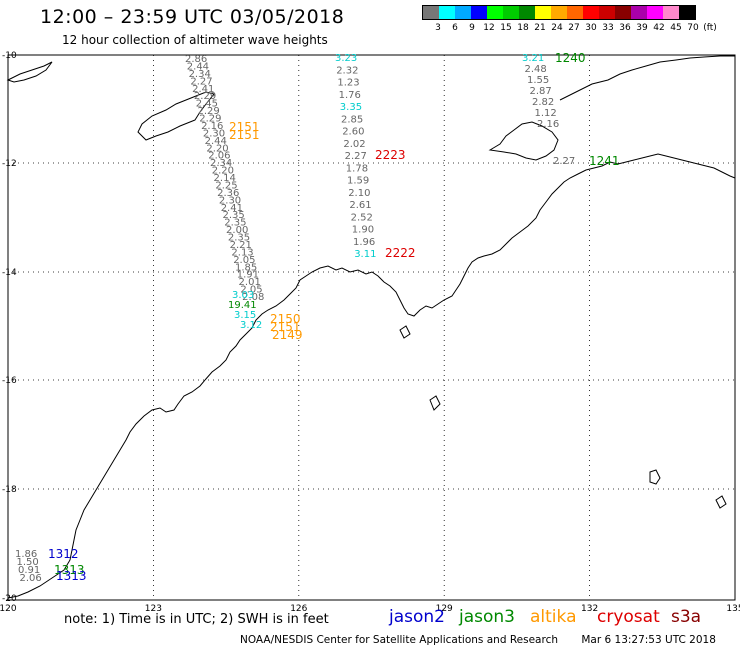 The width and height of the screenshot is (740, 650). Describe the element at coordinates (533, 58) in the screenshot. I see `wave-height-value: 3.21` at that location.